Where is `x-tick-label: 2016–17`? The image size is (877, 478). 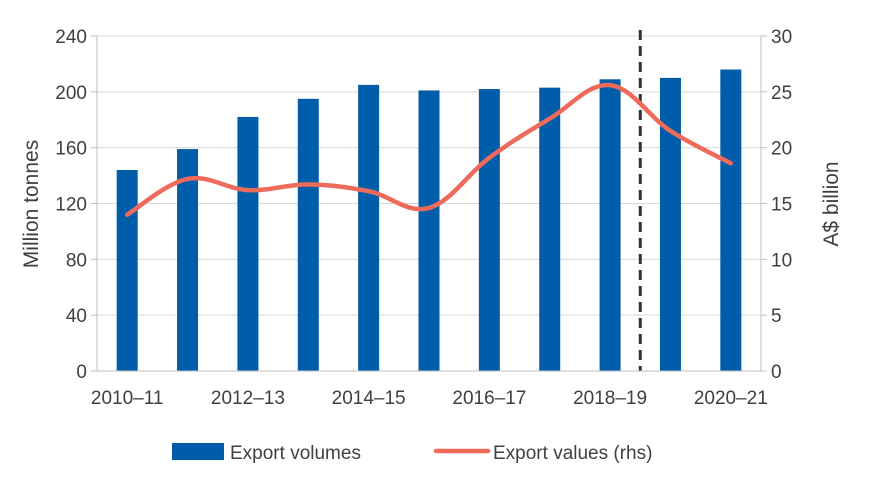 x-tick-label: 2016–17 is located at coordinates (489, 398).